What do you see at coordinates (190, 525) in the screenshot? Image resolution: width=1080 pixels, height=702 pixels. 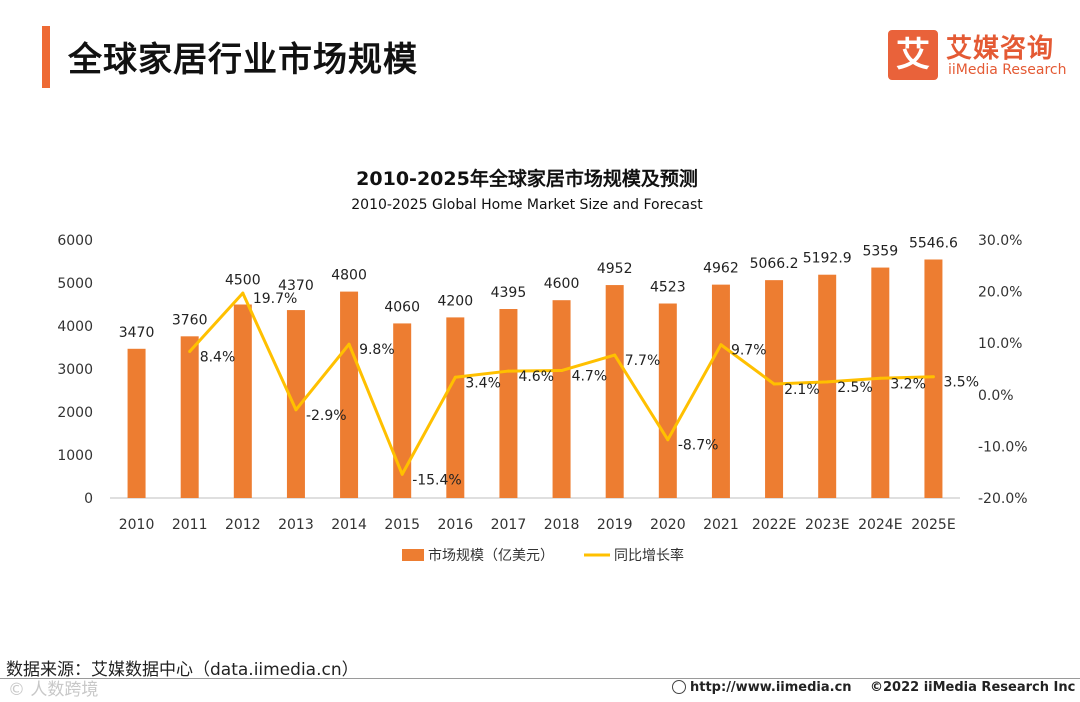 I see `x-tick-label: 2011` at bounding box center [190, 525].